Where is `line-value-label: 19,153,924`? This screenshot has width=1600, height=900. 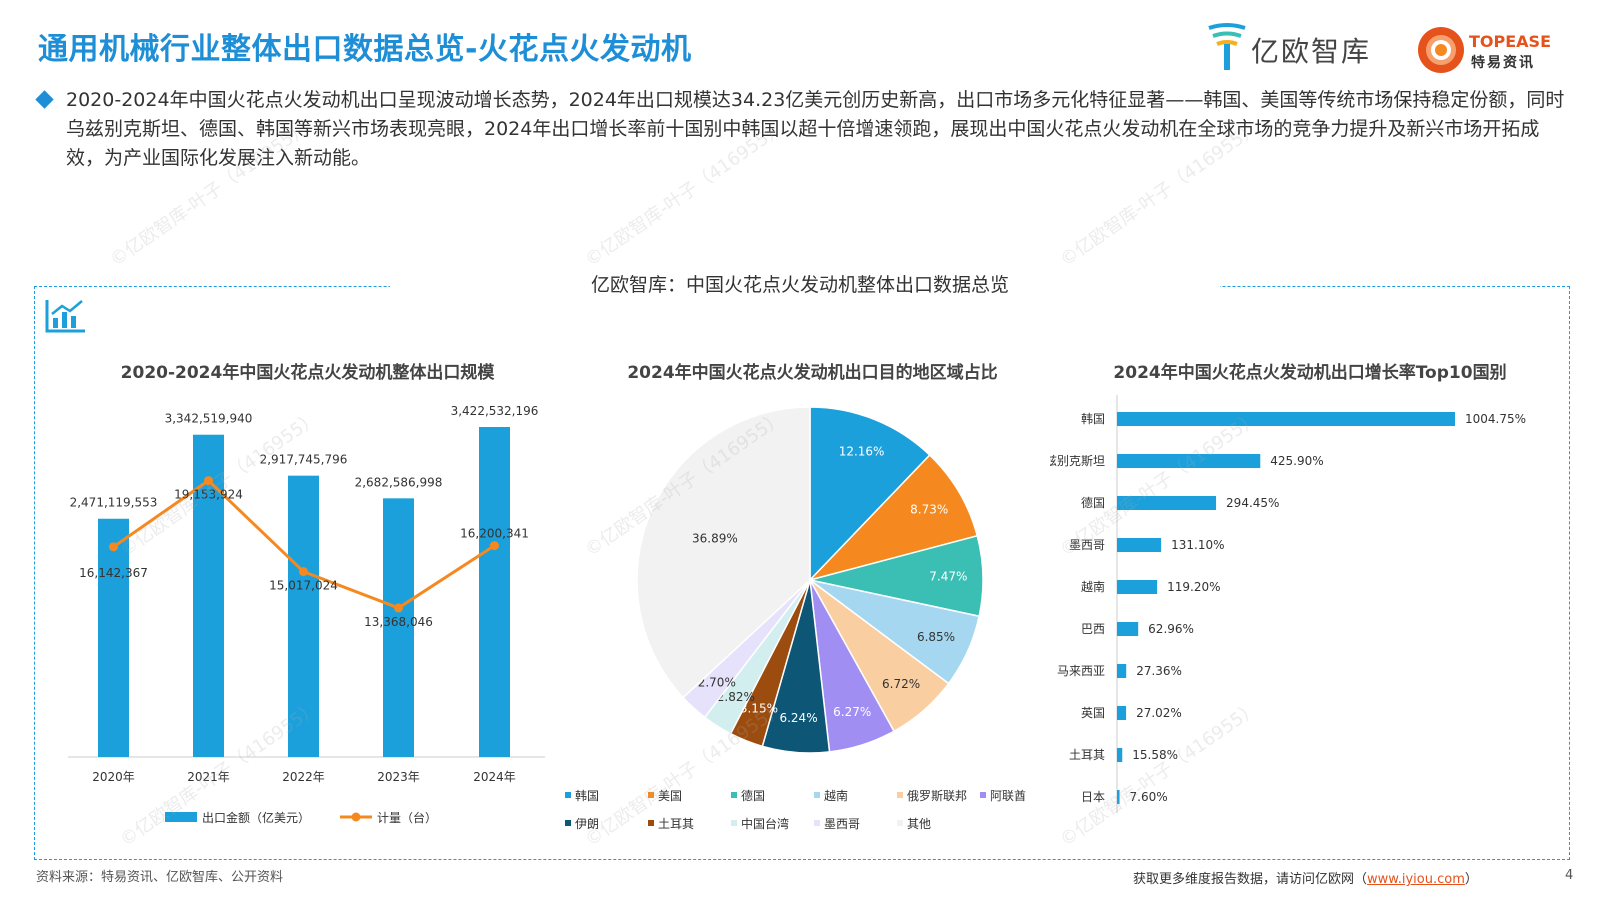
line-value-label: 19,153,924 is located at coordinates (208, 495).